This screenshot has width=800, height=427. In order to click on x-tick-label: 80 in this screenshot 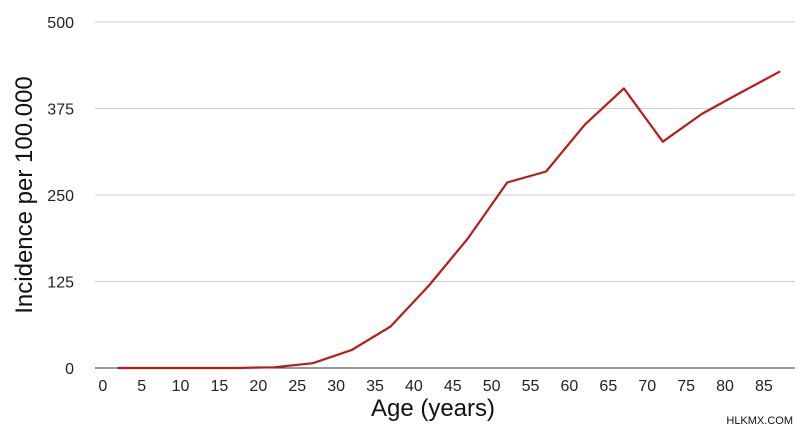, I will do `click(725, 386)`.